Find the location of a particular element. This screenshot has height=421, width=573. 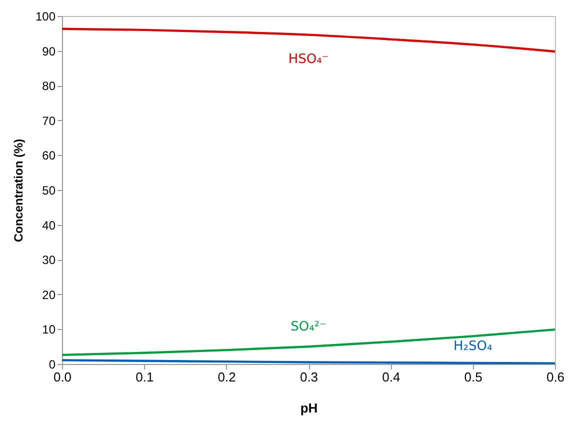

y-tick-label: 10 is located at coordinates (49, 329).